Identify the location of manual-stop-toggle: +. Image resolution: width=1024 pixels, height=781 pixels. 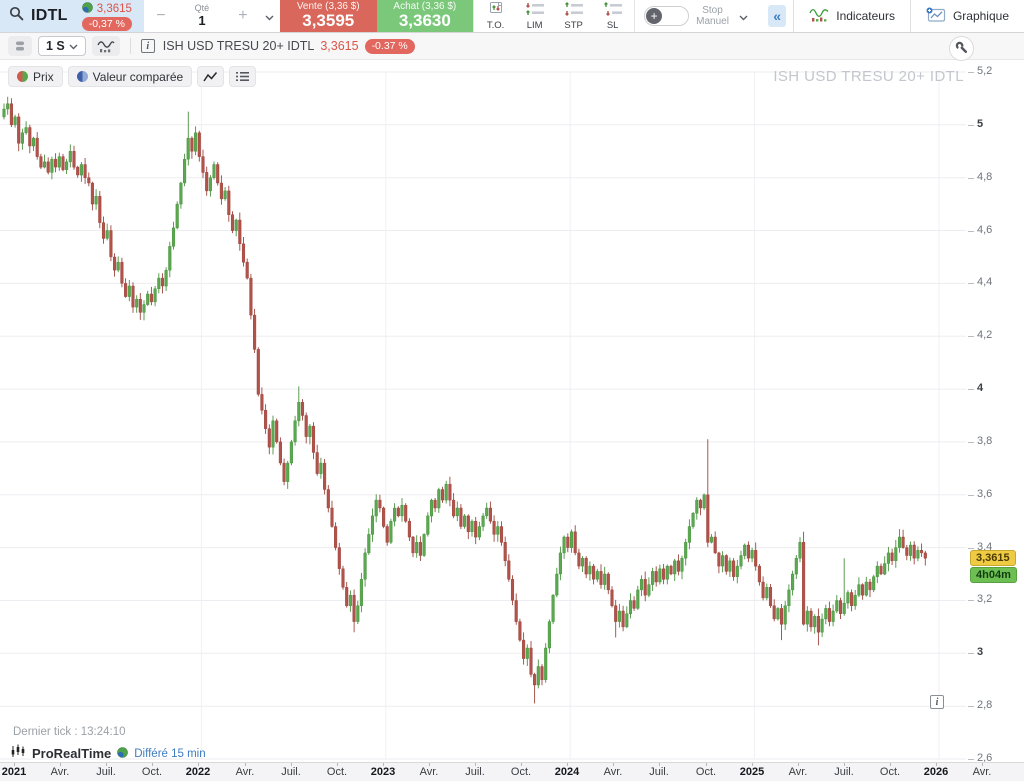
(667, 16).